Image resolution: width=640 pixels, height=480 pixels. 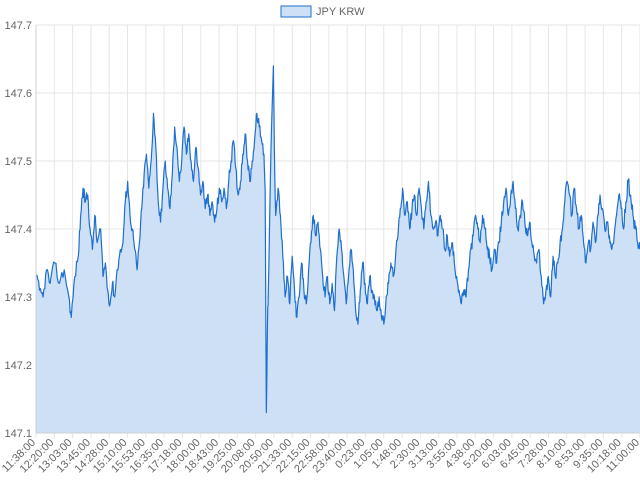 What do you see at coordinates (18, 162) in the screenshot?
I see `y-tick-label: 147.5` at bounding box center [18, 162].